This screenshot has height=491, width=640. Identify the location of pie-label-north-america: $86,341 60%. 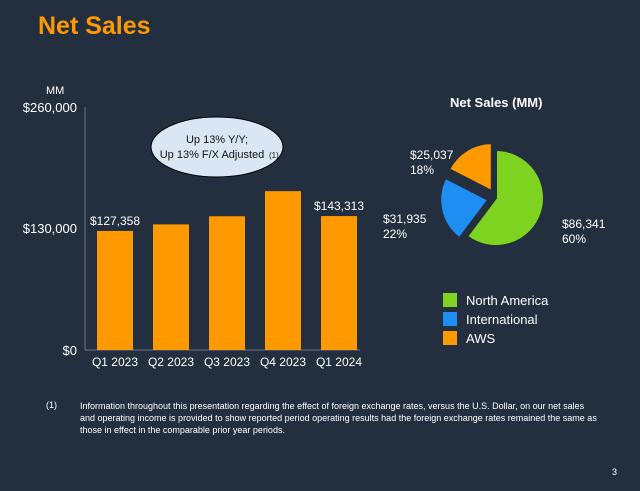
(583, 232).